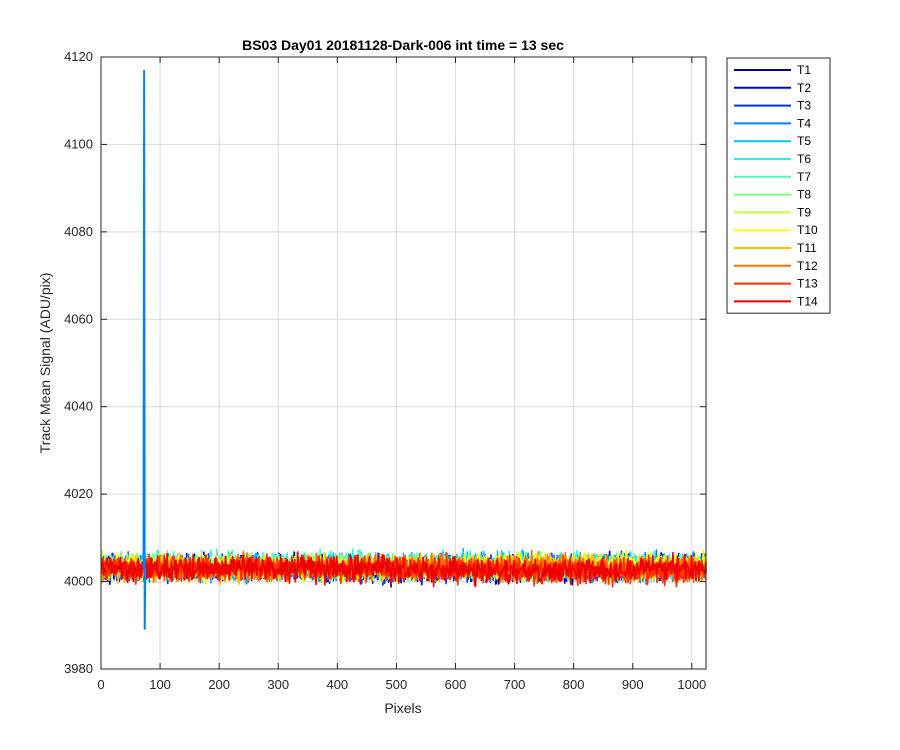 The image size is (900, 750). I want to click on legend-label-t8: T8, so click(804, 195).